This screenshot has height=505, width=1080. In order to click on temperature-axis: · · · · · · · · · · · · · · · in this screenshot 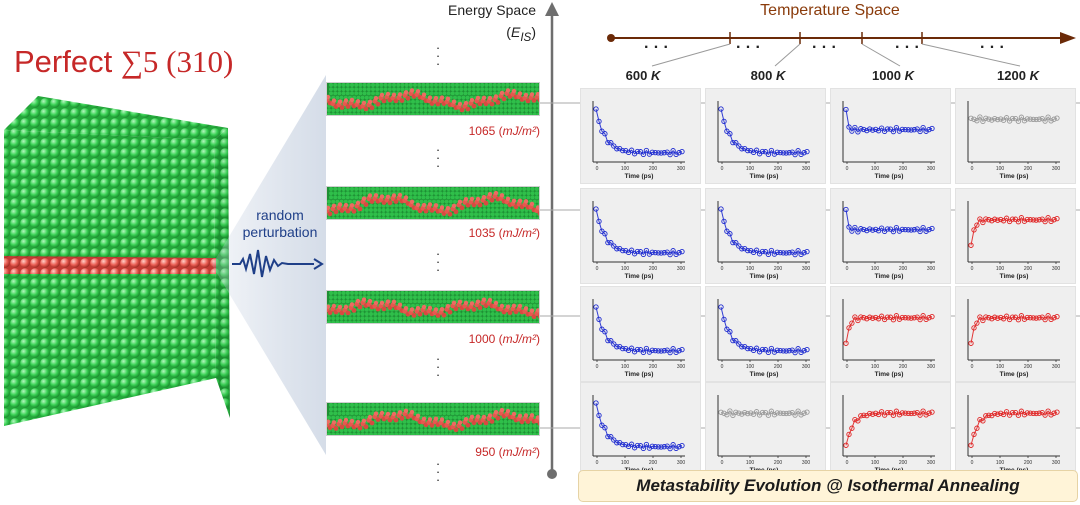, I will do `click(841, 49)`.